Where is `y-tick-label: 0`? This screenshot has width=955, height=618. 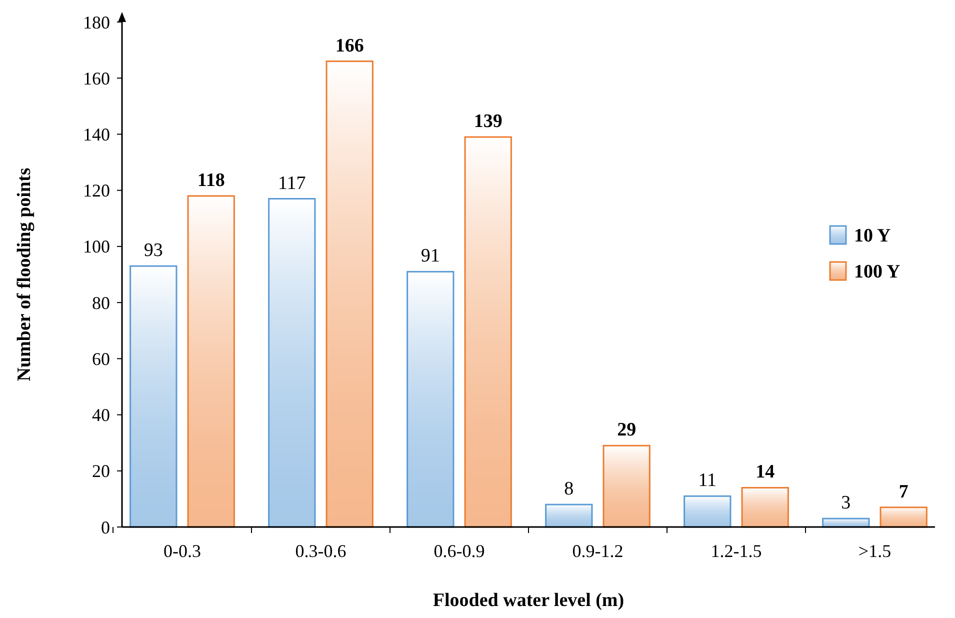 y-tick-label: 0 is located at coordinates (105, 527).